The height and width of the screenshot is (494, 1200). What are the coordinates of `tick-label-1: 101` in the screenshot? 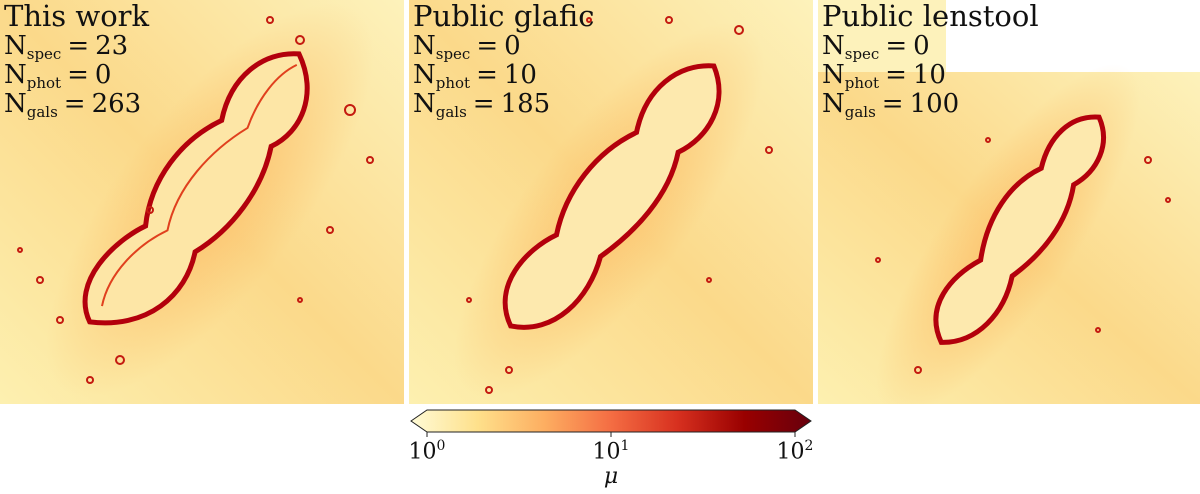 It's located at (611, 451).